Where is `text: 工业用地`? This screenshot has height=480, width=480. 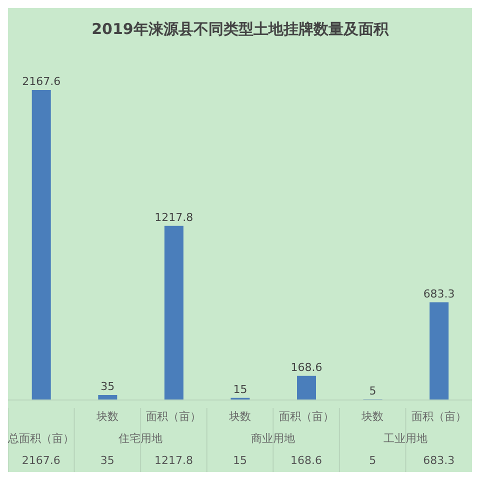 text: 工业用地 is located at coordinates (406, 438).